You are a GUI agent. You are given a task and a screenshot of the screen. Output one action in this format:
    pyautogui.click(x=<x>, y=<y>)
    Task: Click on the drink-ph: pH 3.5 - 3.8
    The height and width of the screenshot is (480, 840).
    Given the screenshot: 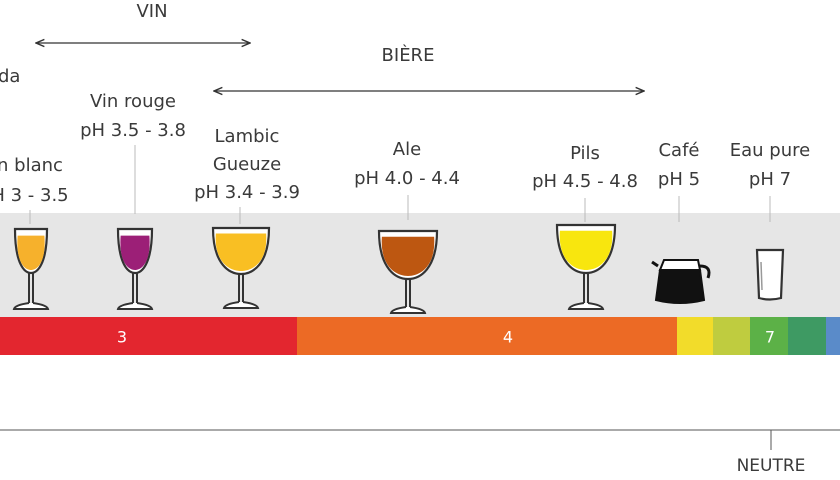 What is the action you would take?
    pyautogui.click(x=133, y=130)
    